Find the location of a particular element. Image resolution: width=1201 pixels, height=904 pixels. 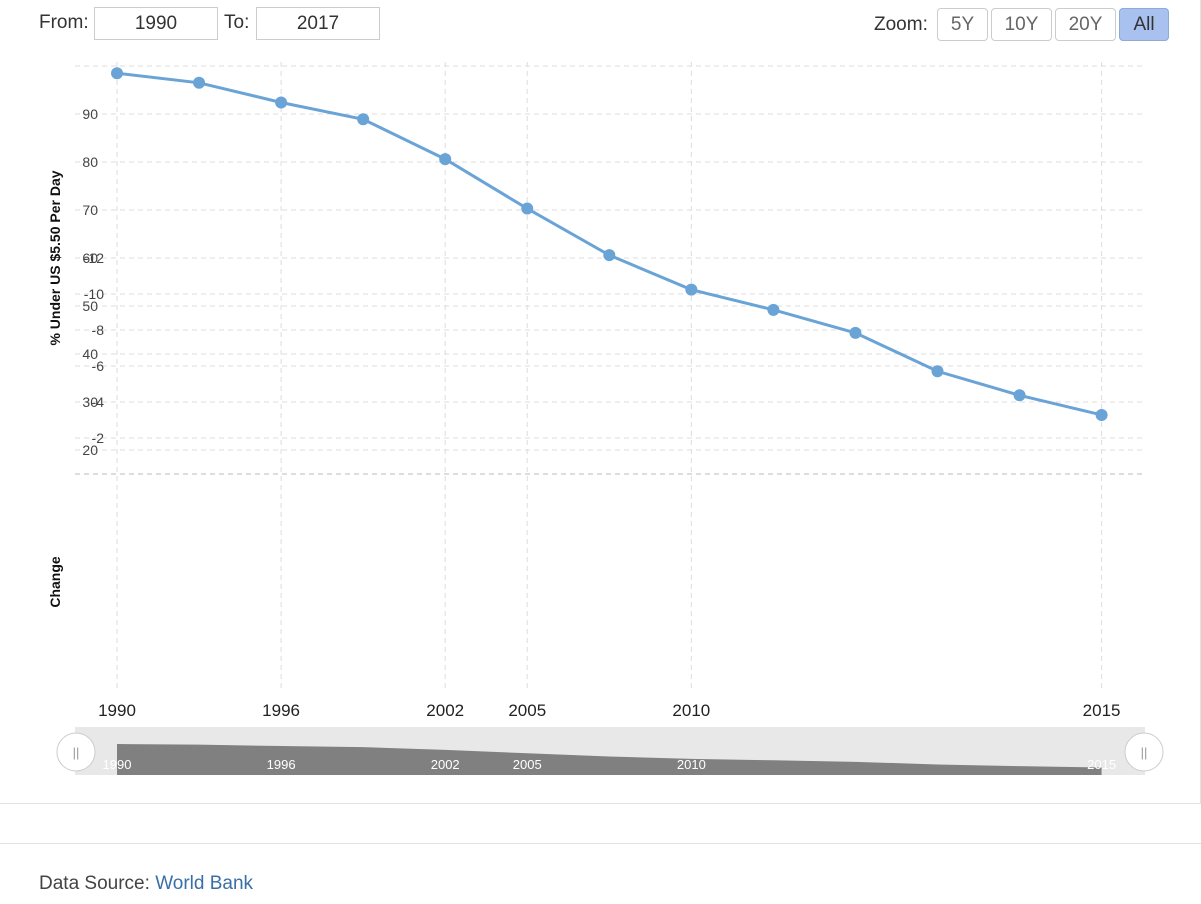

line-y-tick-label: 50 is located at coordinates (90, 306).